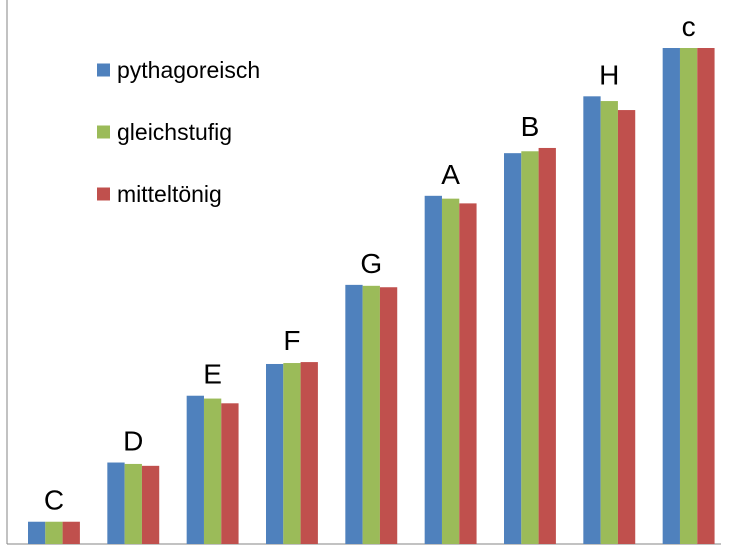  What do you see at coordinates (292, 453) in the screenshot?
I see `bar-gleichstufig-F` at bounding box center [292, 453].